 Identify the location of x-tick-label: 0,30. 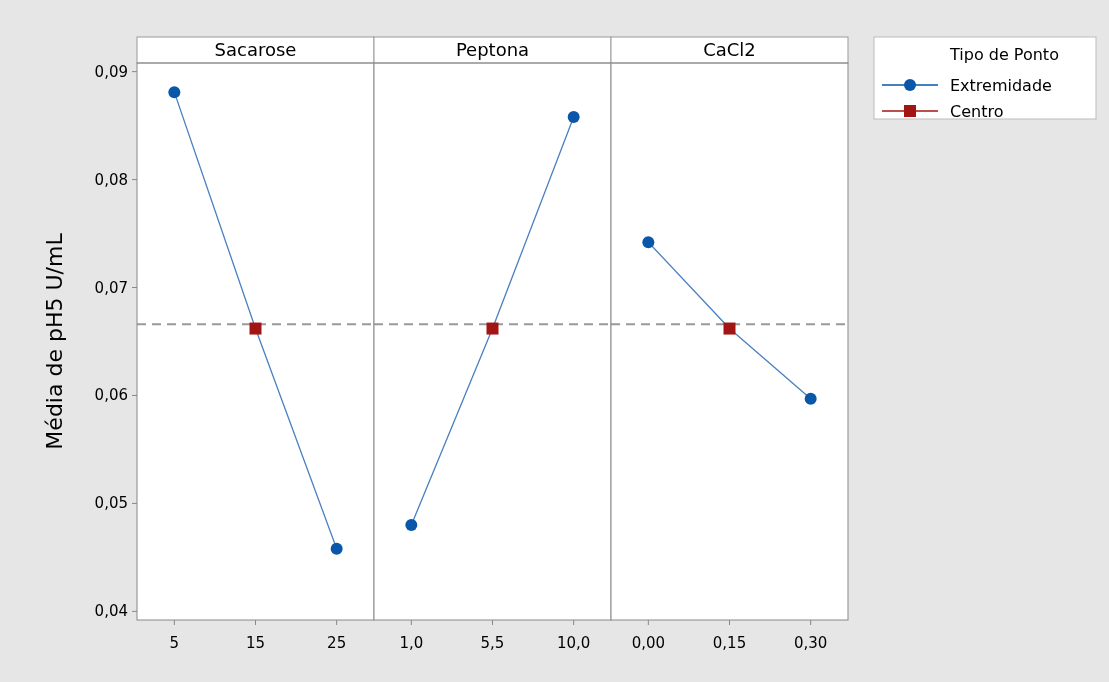
(810, 643).